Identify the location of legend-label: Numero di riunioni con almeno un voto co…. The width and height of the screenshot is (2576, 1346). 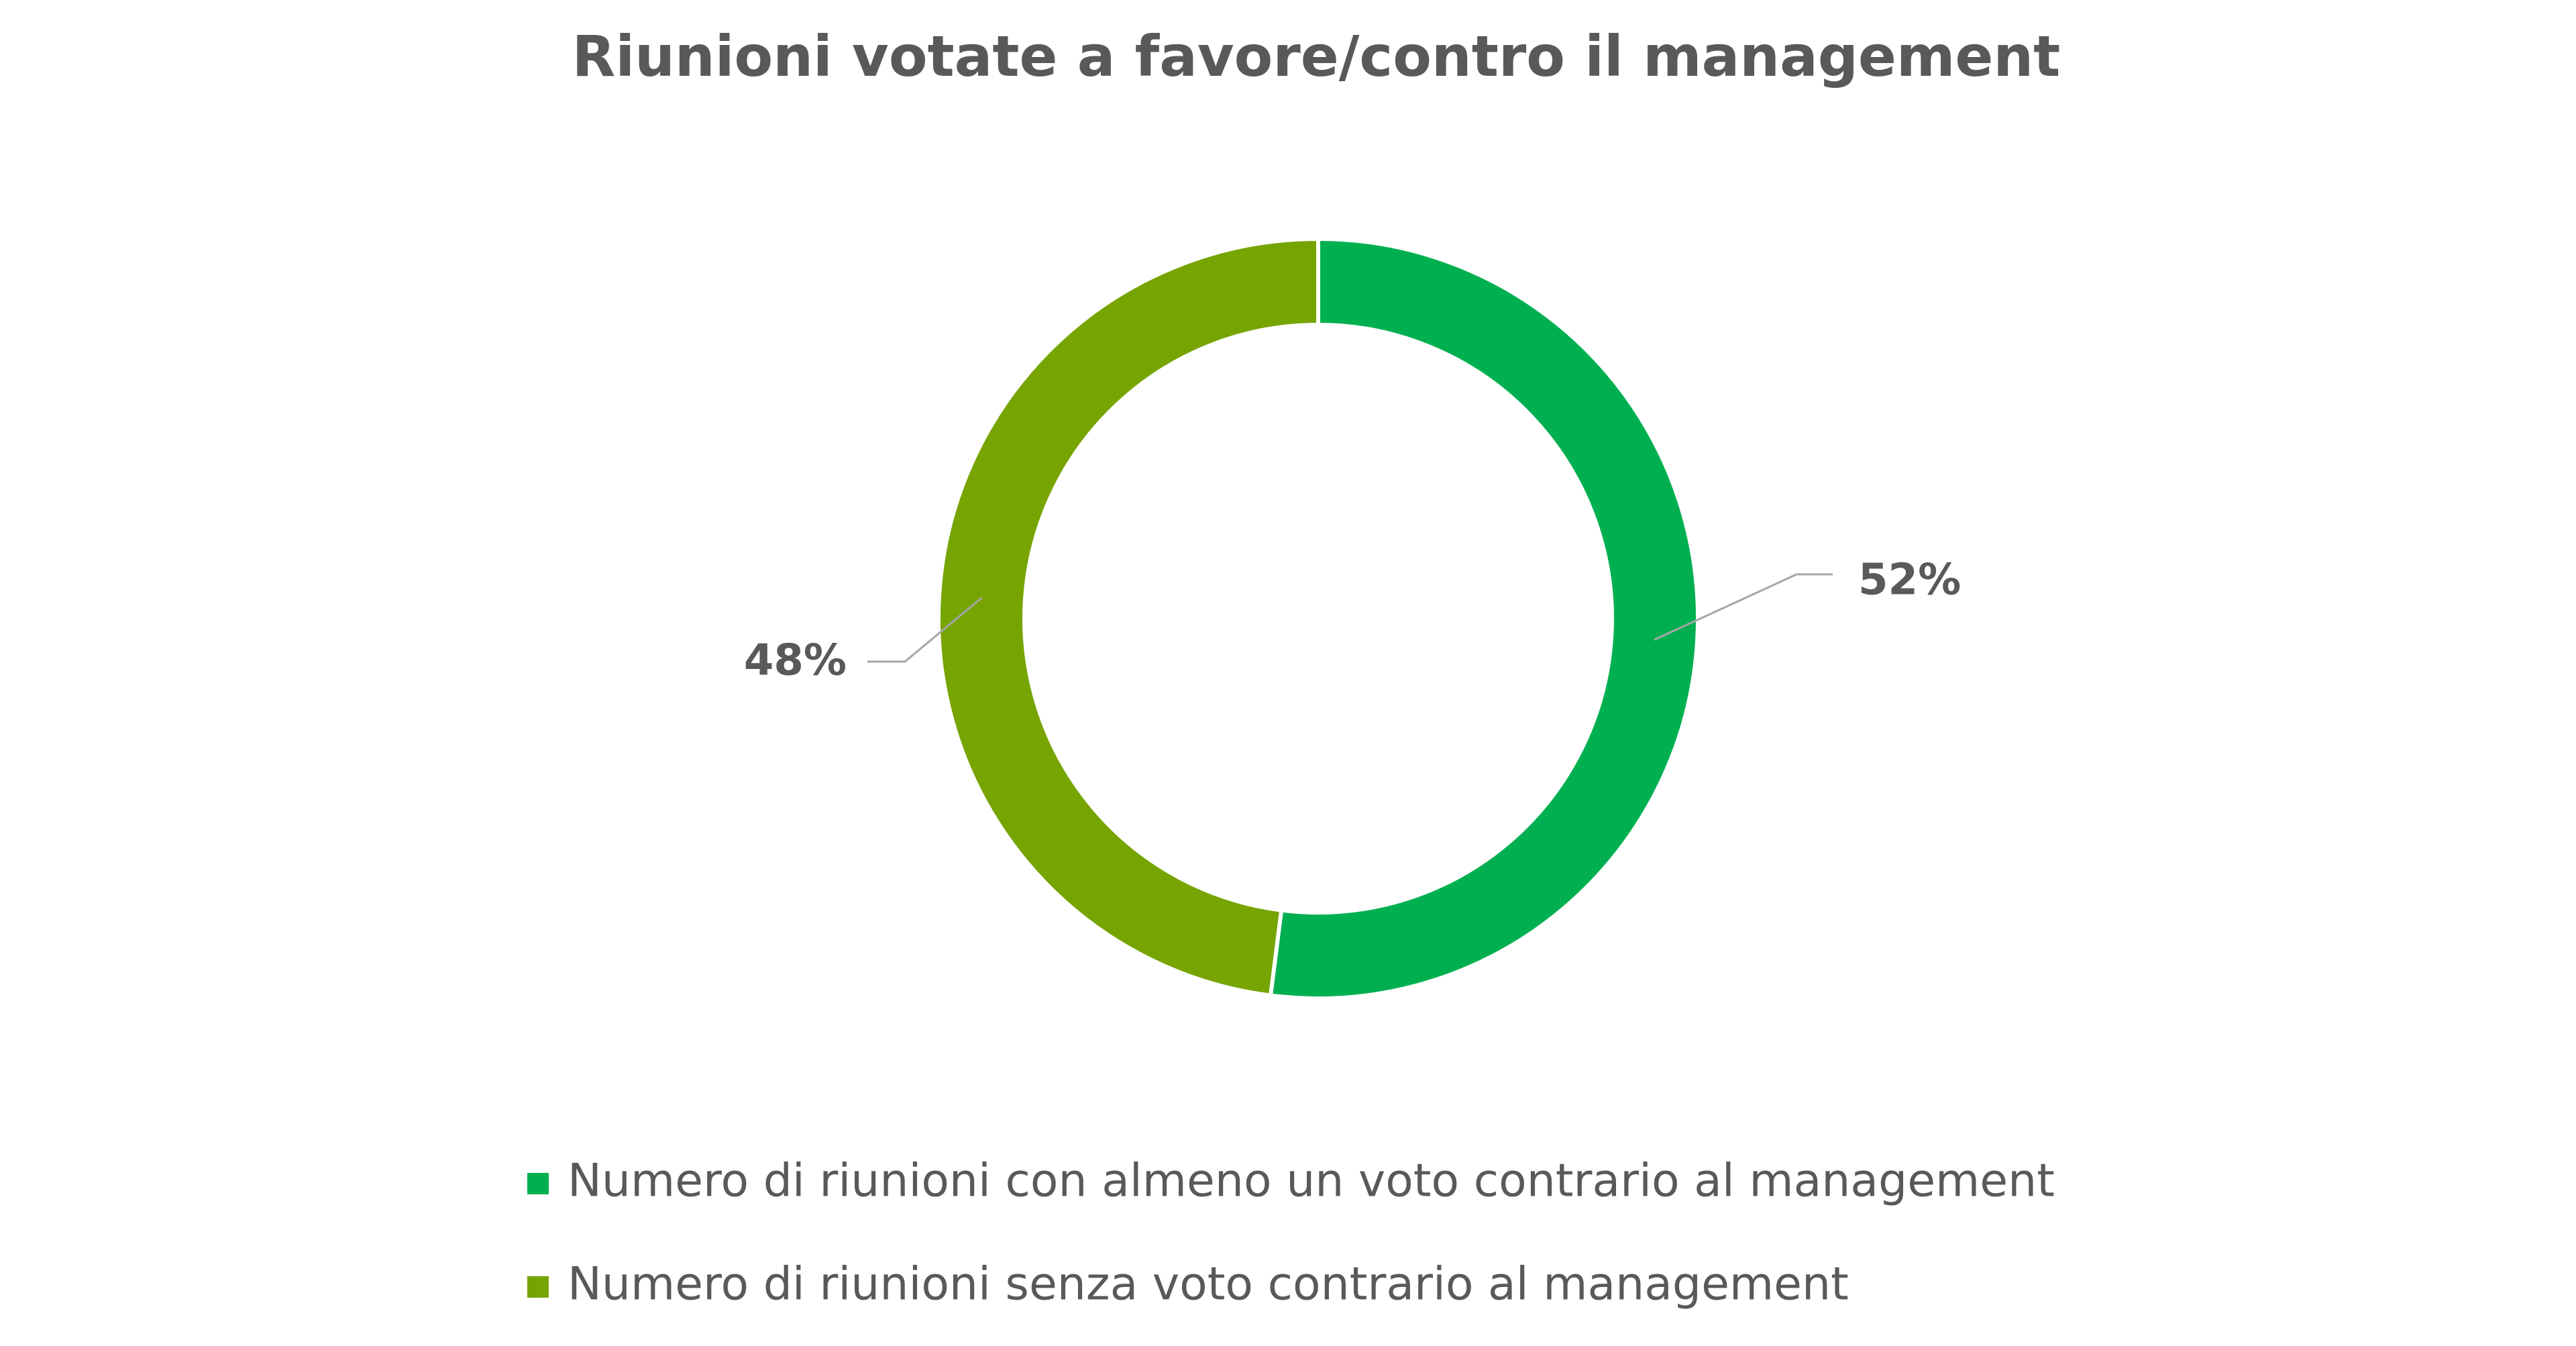
(1311, 1182).